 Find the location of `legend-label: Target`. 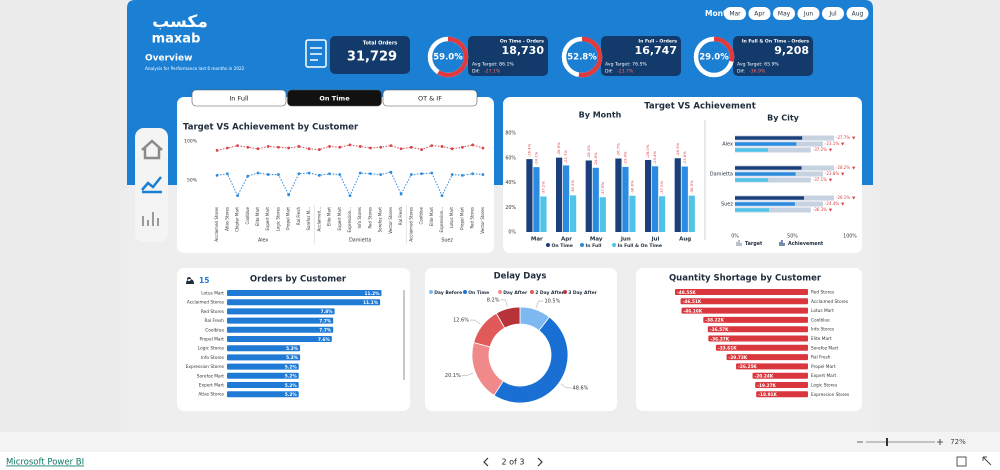

legend-label: Target is located at coordinates (754, 244).